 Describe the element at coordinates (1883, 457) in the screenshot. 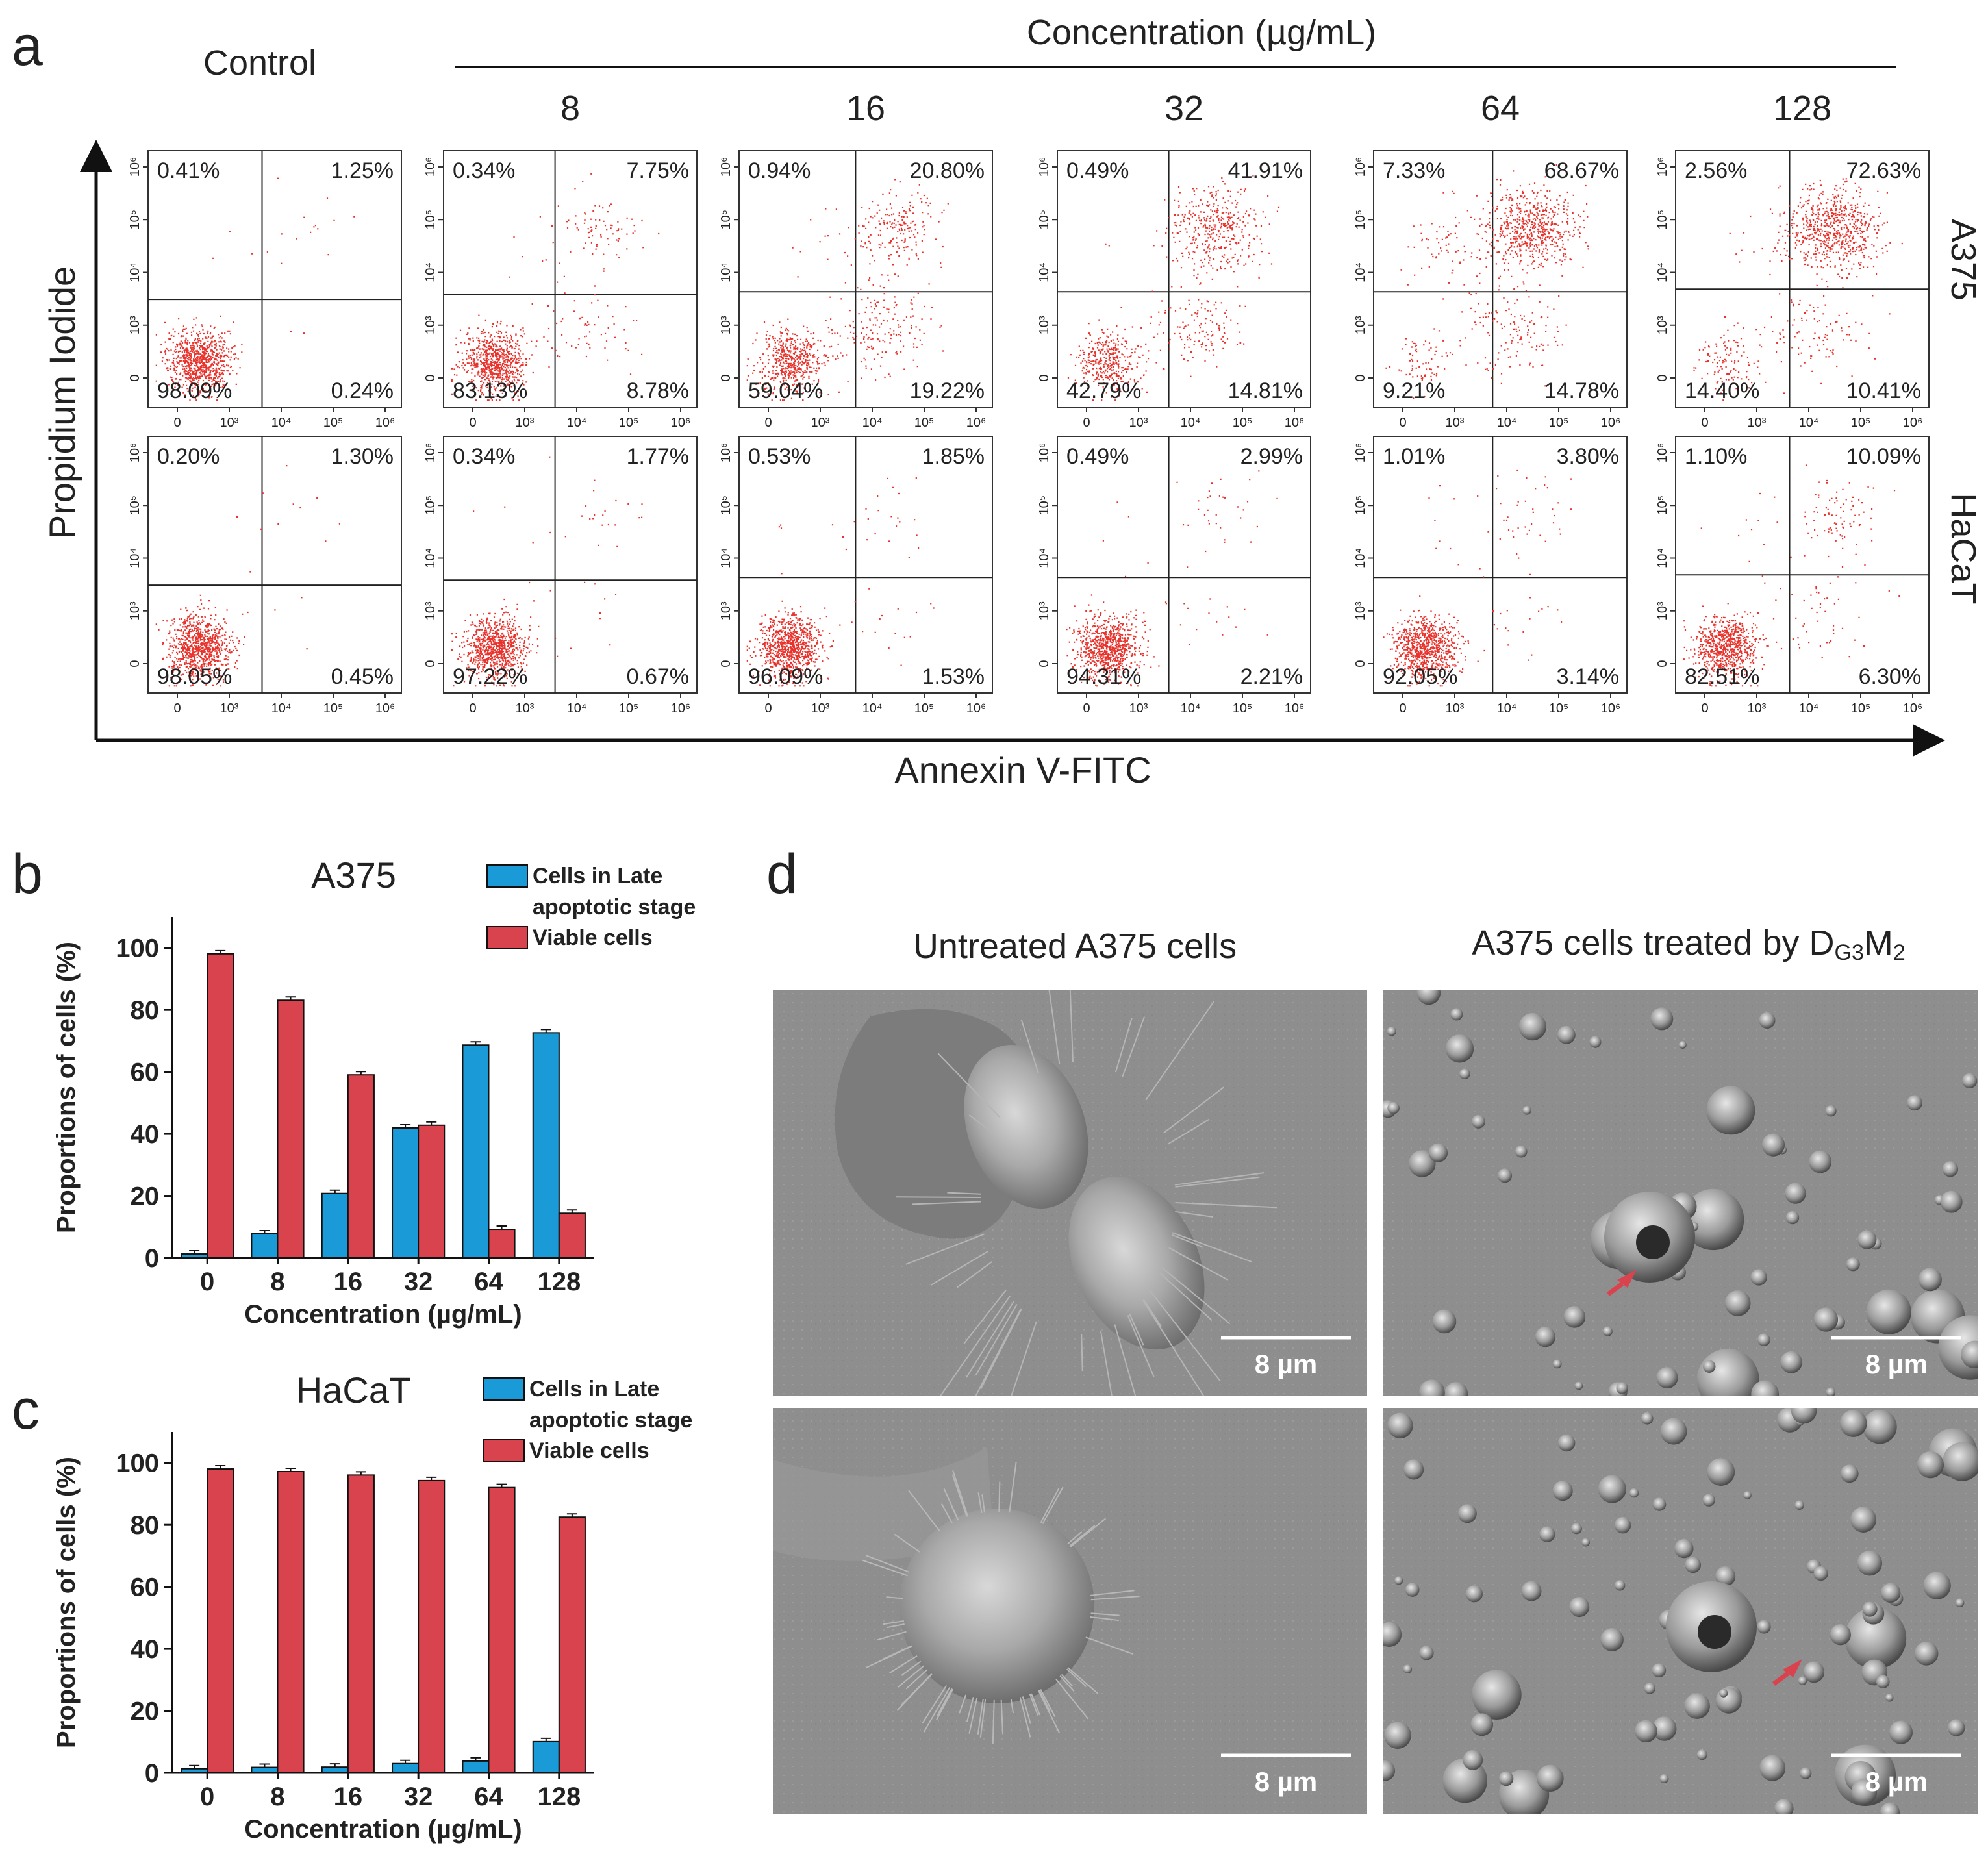

I see `quadrant-upper-right: 10.09%` at that location.